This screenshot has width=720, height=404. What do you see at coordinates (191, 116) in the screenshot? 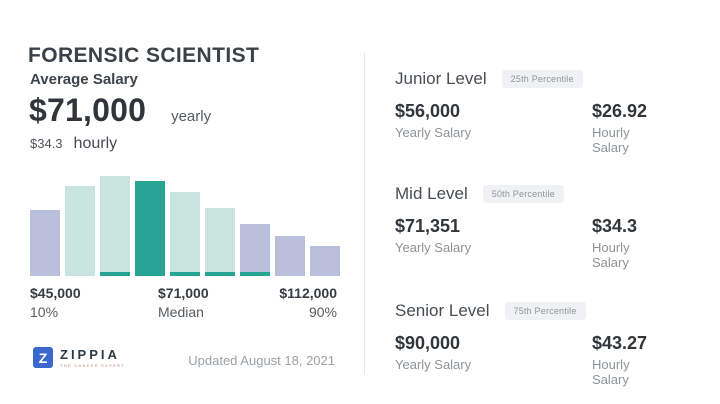
I see `average-yearly-unit: yearly` at bounding box center [191, 116].